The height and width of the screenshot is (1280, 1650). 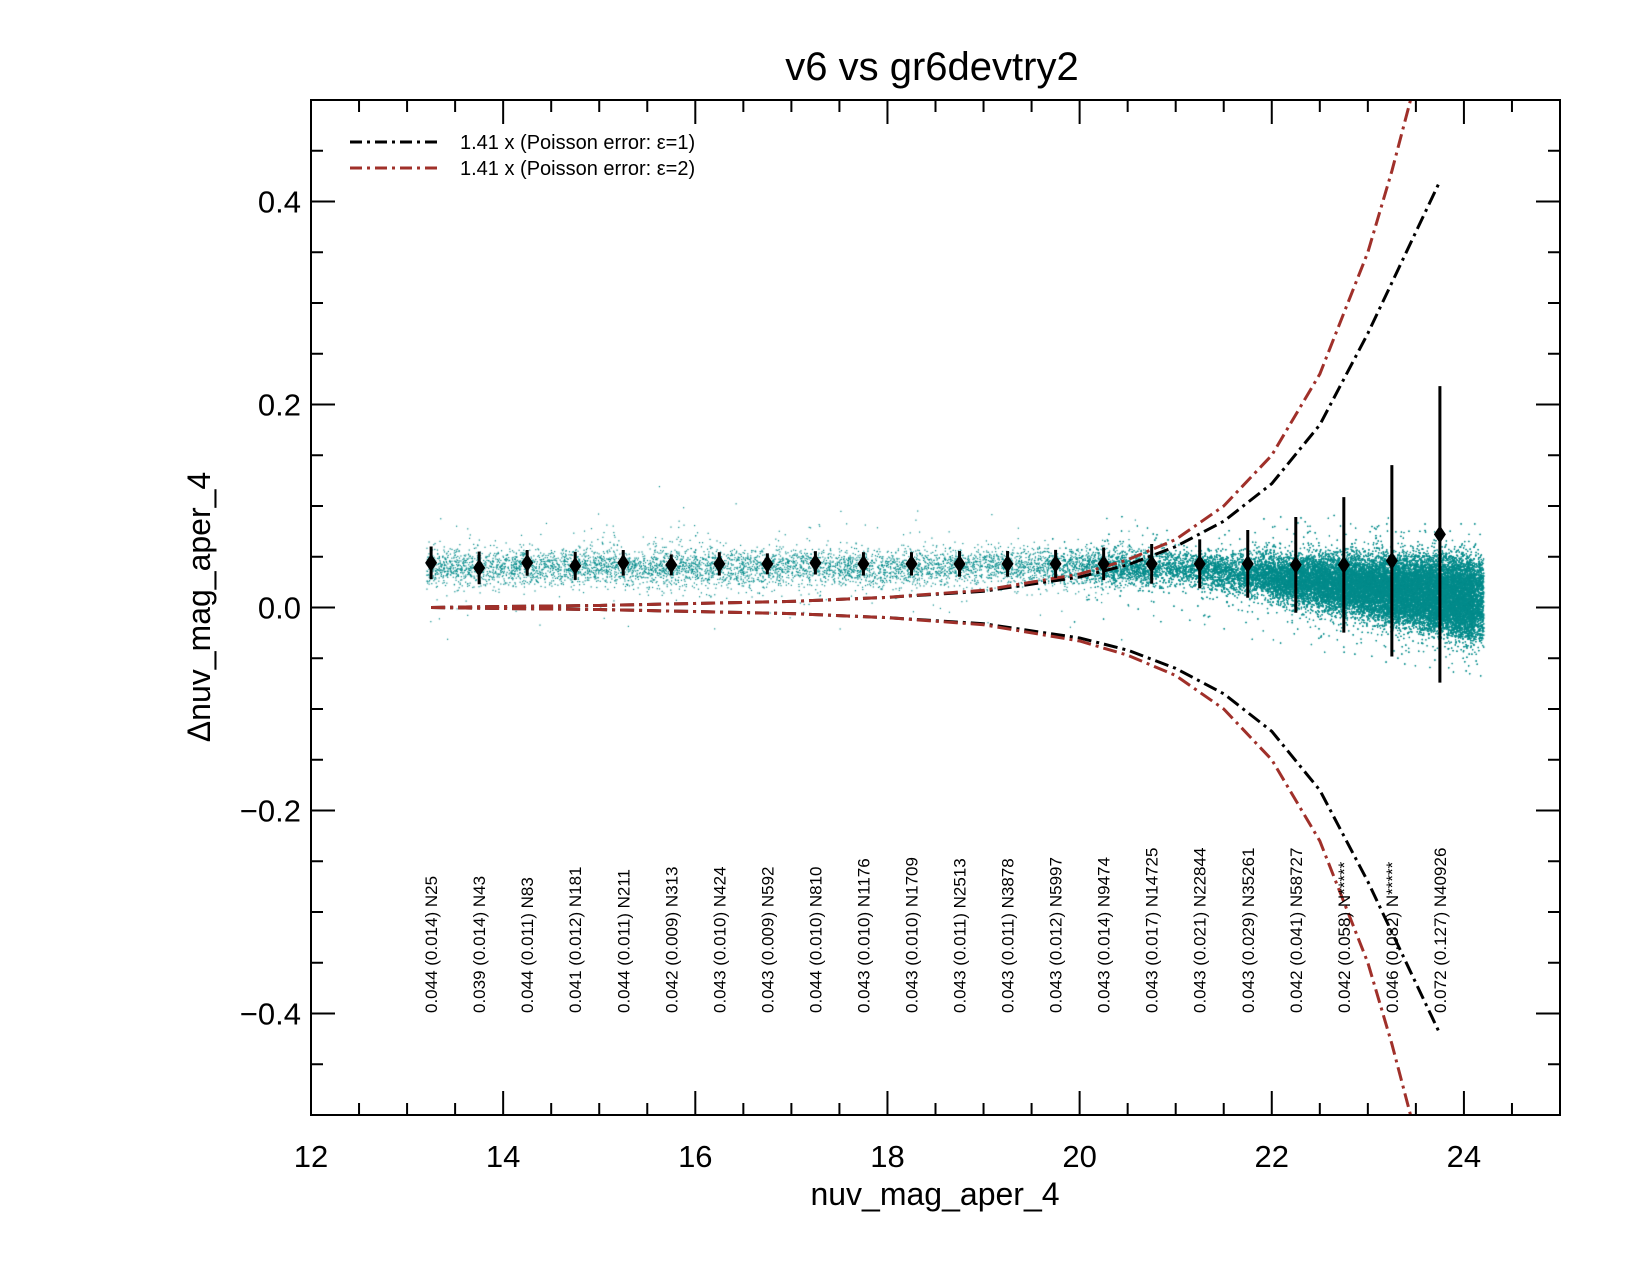 What do you see at coordinates (1008, 935) in the screenshot?
I see `bin-annotation: 0.043 (0.011) N3878` at bounding box center [1008, 935].